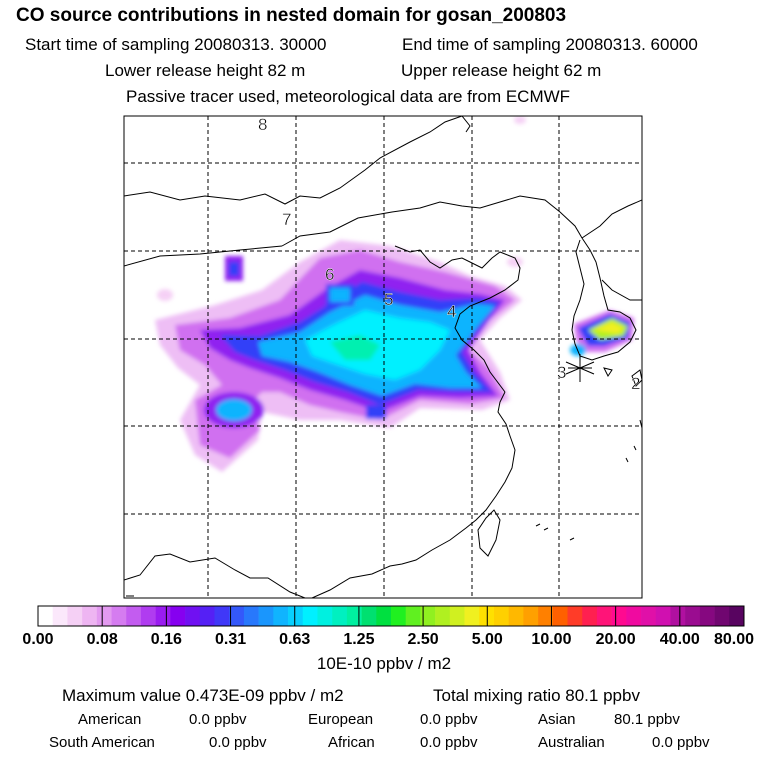 The height and width of the screenshot is (768, 768). Describe the element at coordinates (384, 663) in the screenshot. I see `colorbar-units: 10E-10 ppbv / m2` at that location.